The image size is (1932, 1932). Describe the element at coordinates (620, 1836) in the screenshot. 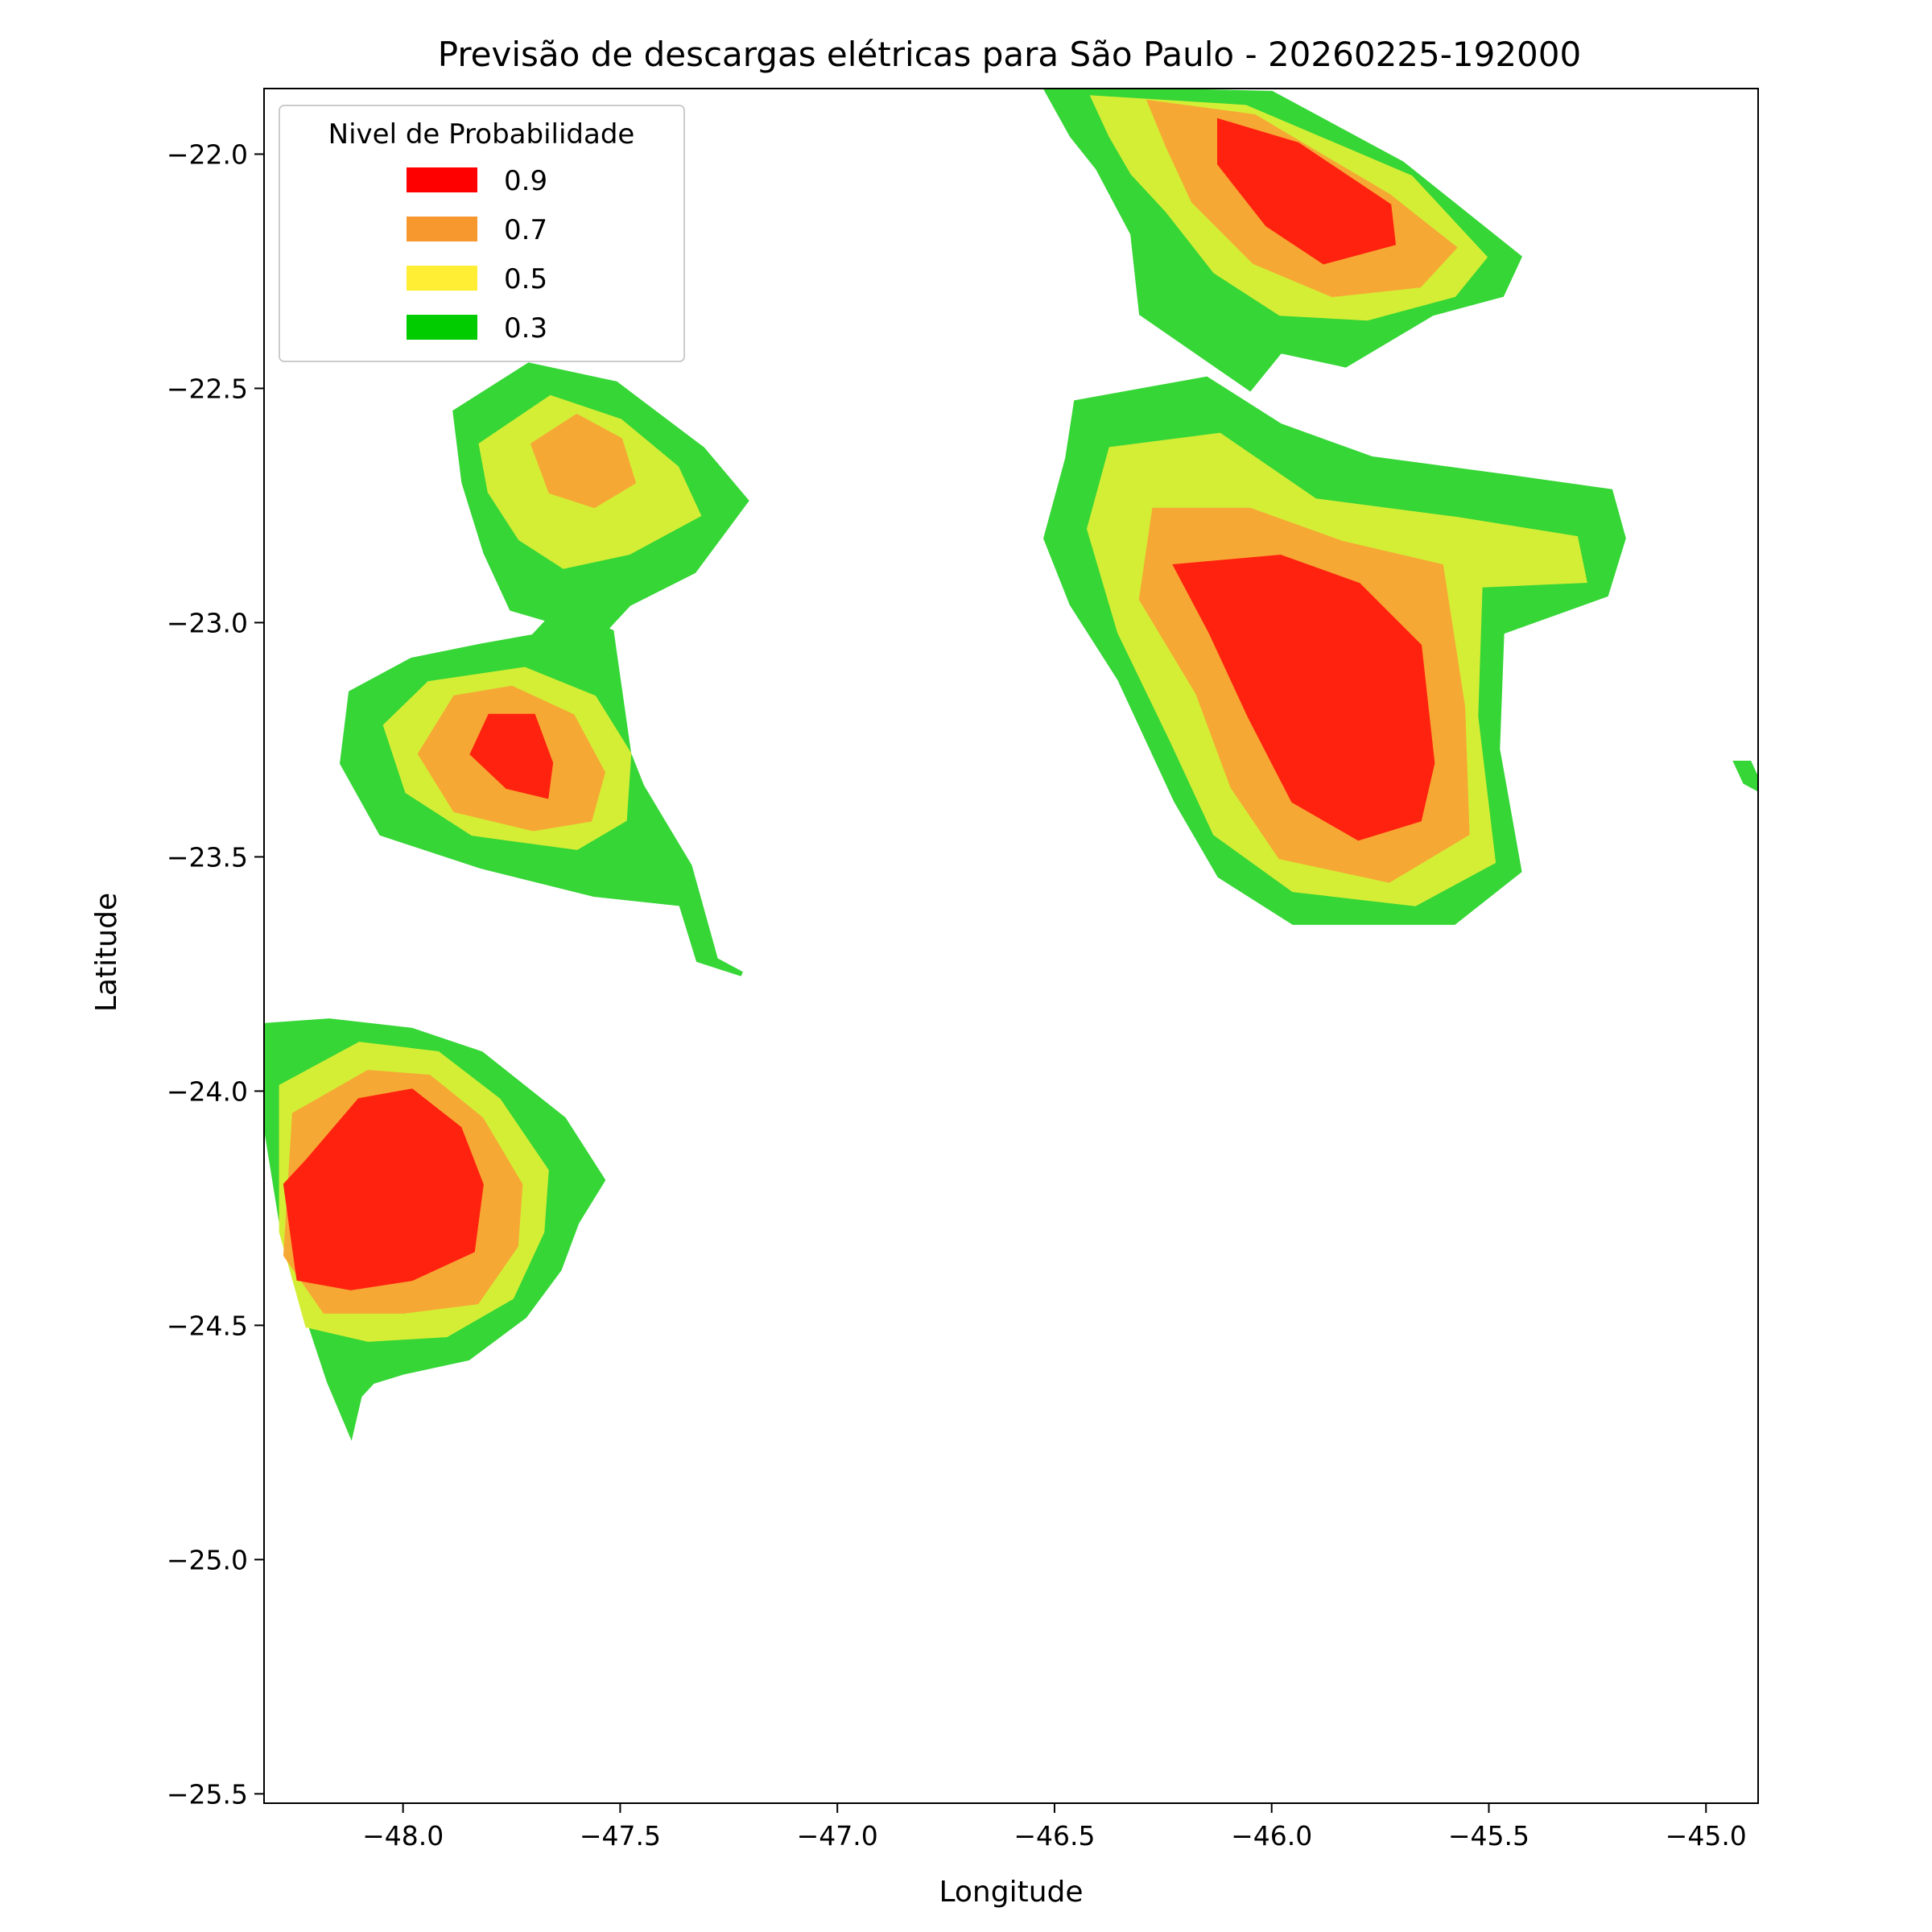

I see `x-tick-label: −47.5` at that location.